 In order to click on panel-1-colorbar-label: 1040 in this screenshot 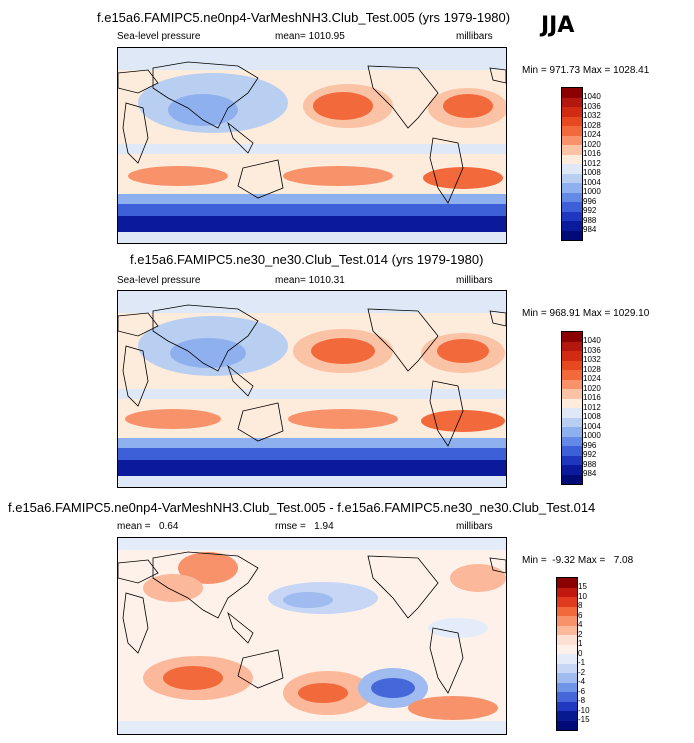, I will do `click(592, 96)`.